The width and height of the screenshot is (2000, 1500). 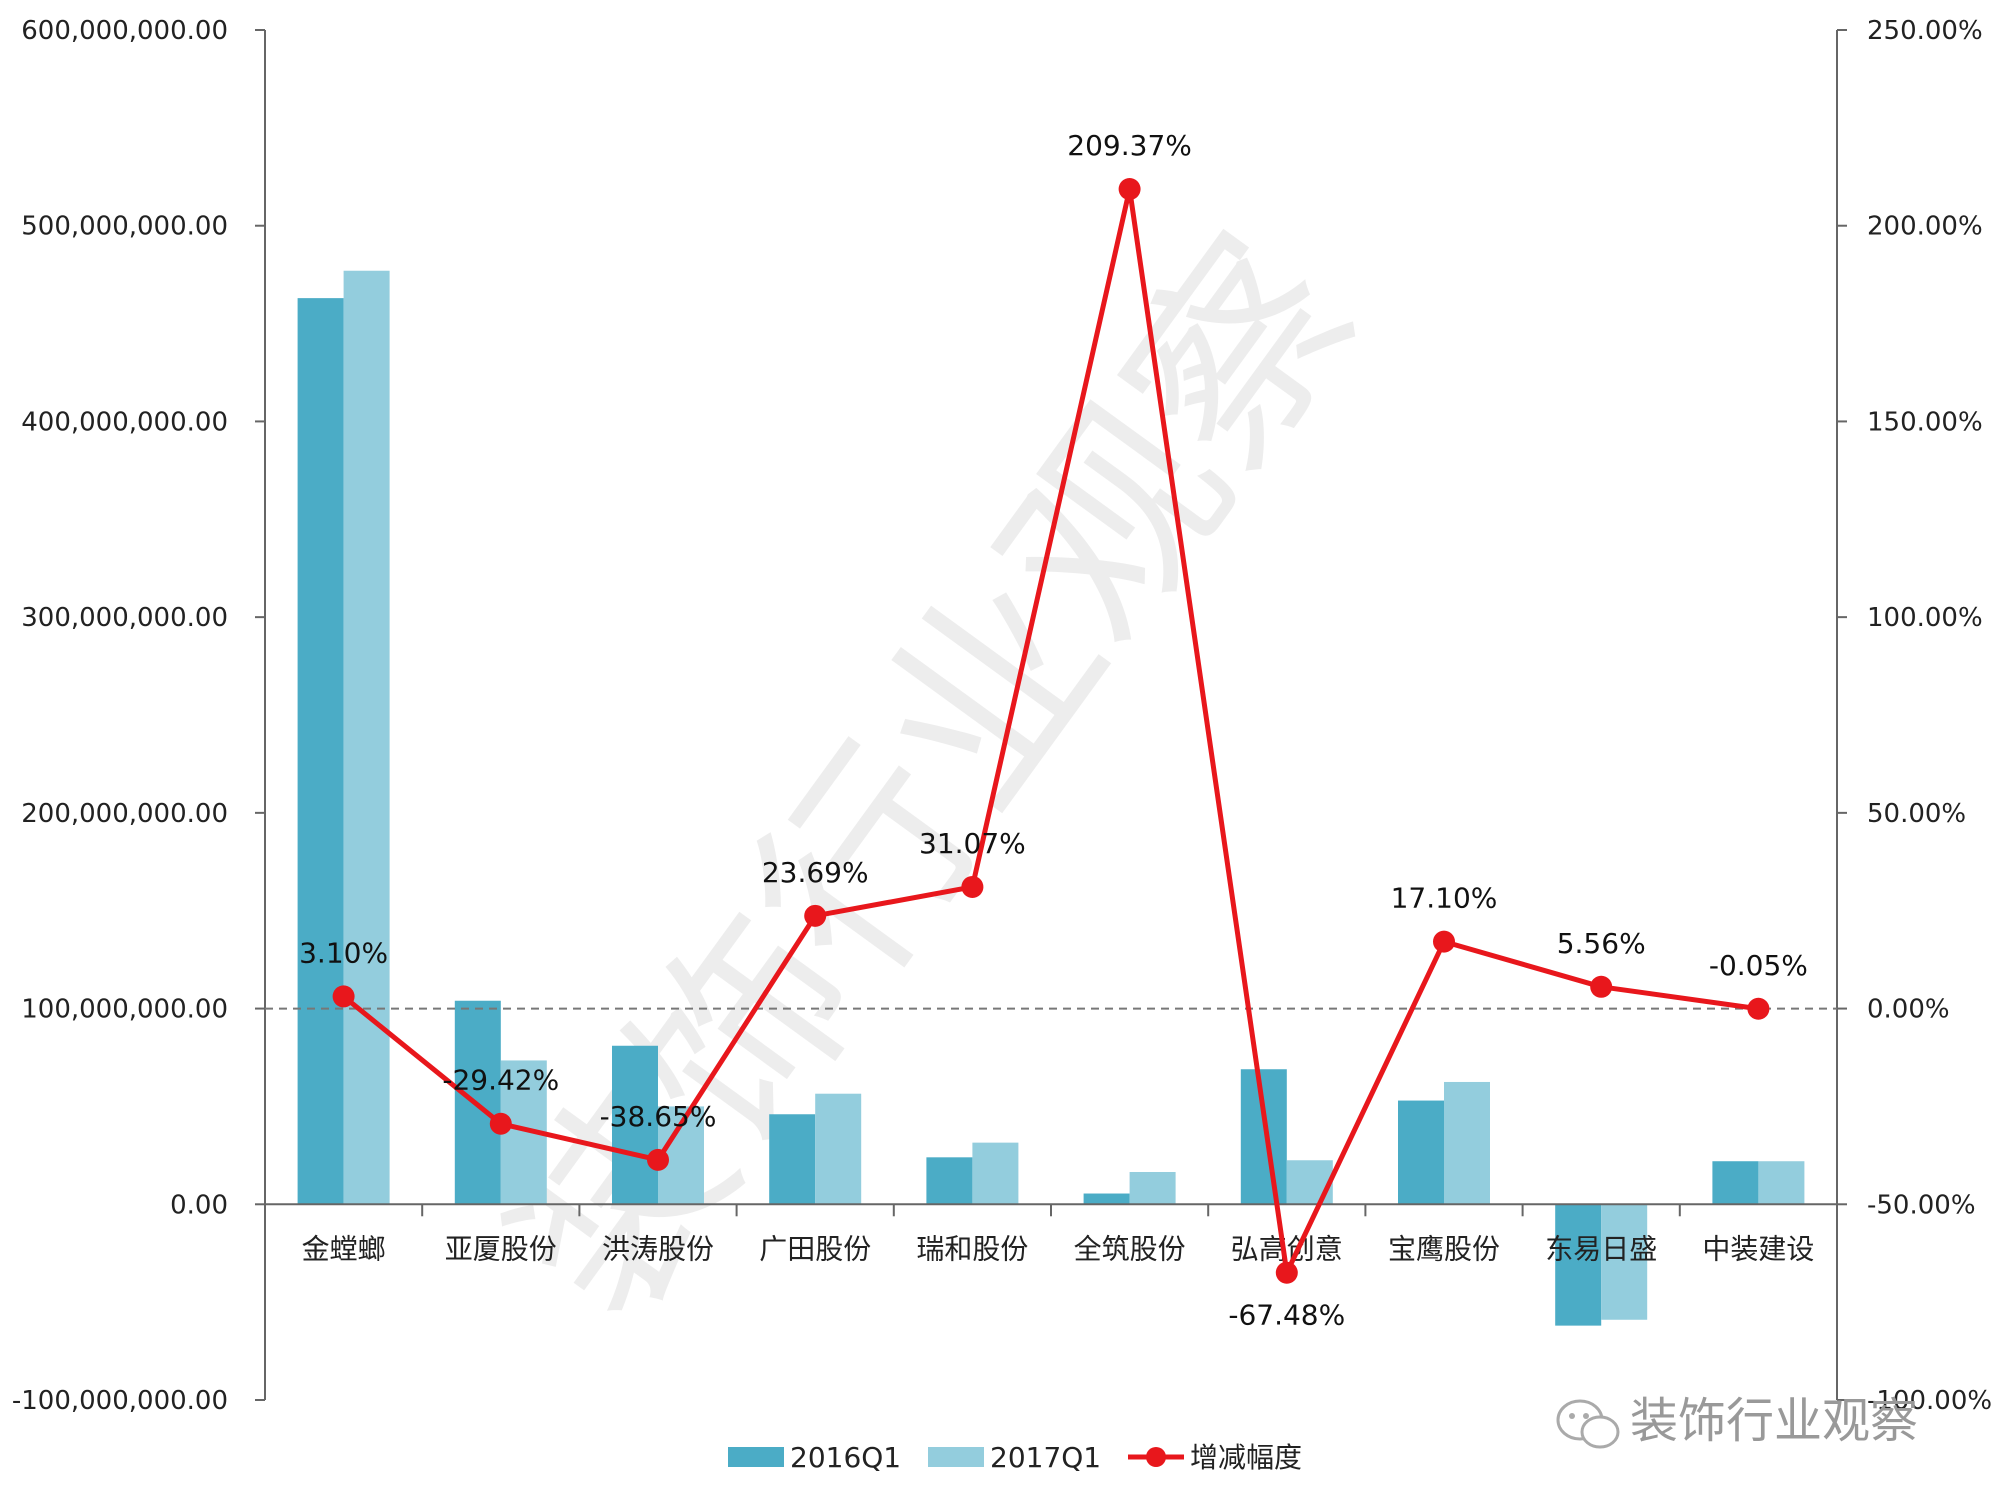 I want to click on left-tick-label: 400,000,000.00, so click(x=124, y=422).